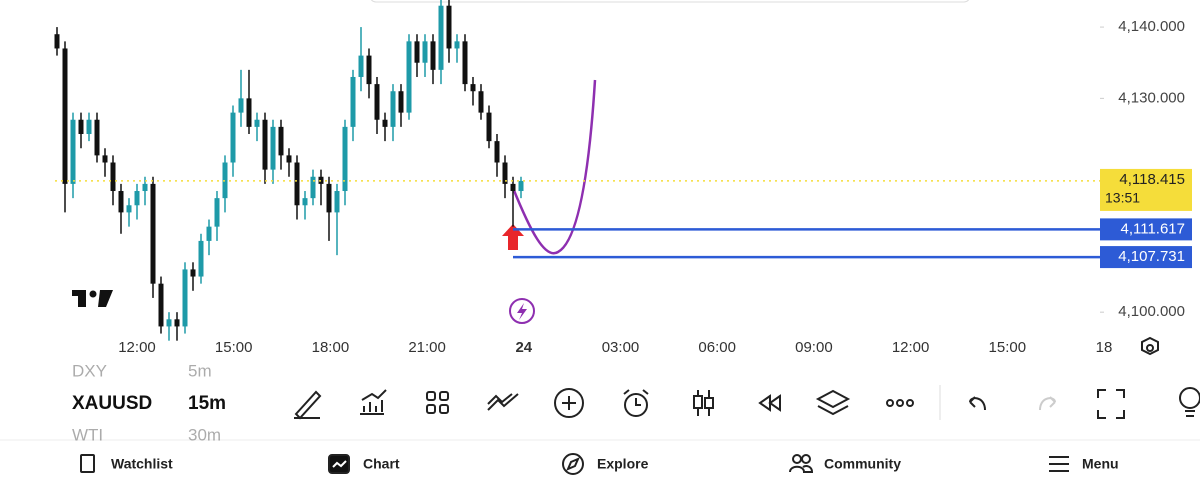 The height and width of the screenshot is (489, 1200). I want to click on layouts, so click(437, 402).